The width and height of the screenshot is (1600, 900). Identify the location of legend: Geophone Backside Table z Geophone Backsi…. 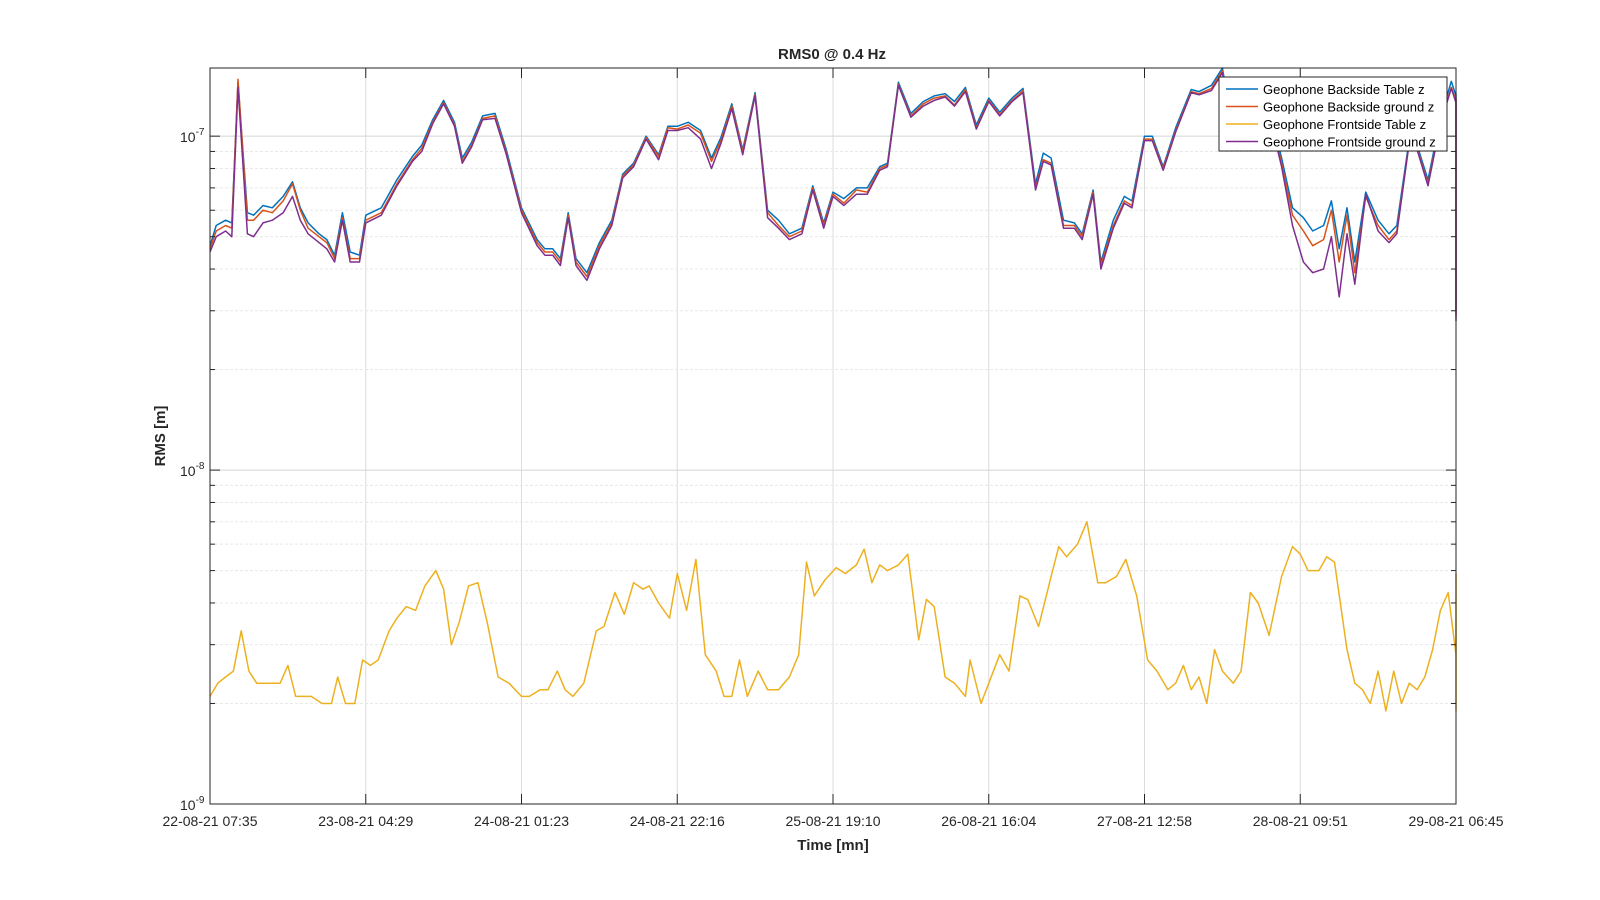
(1333, 114).